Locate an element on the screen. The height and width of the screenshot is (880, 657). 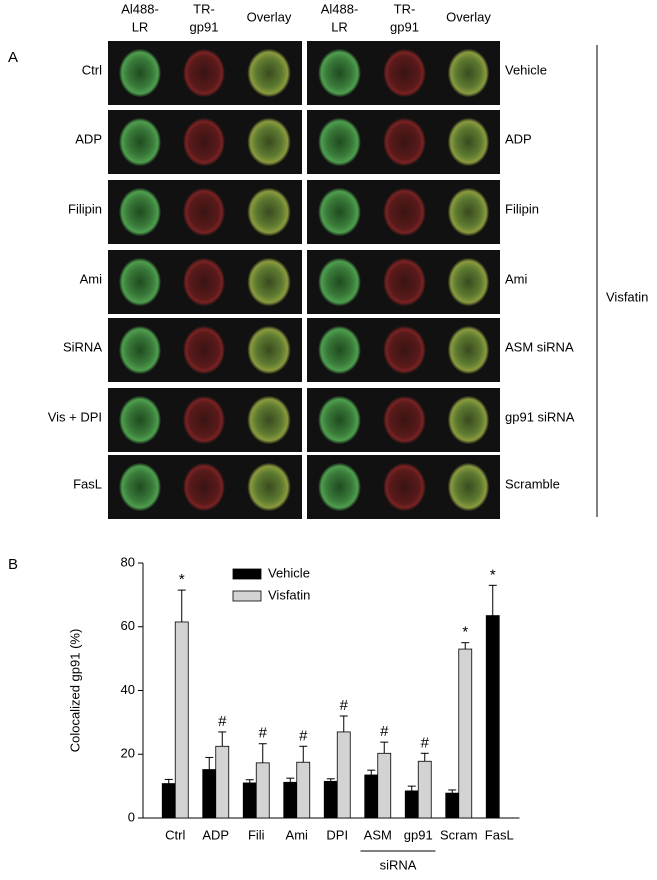
x-tick-label: DPI is located at coordinates (337, 834).